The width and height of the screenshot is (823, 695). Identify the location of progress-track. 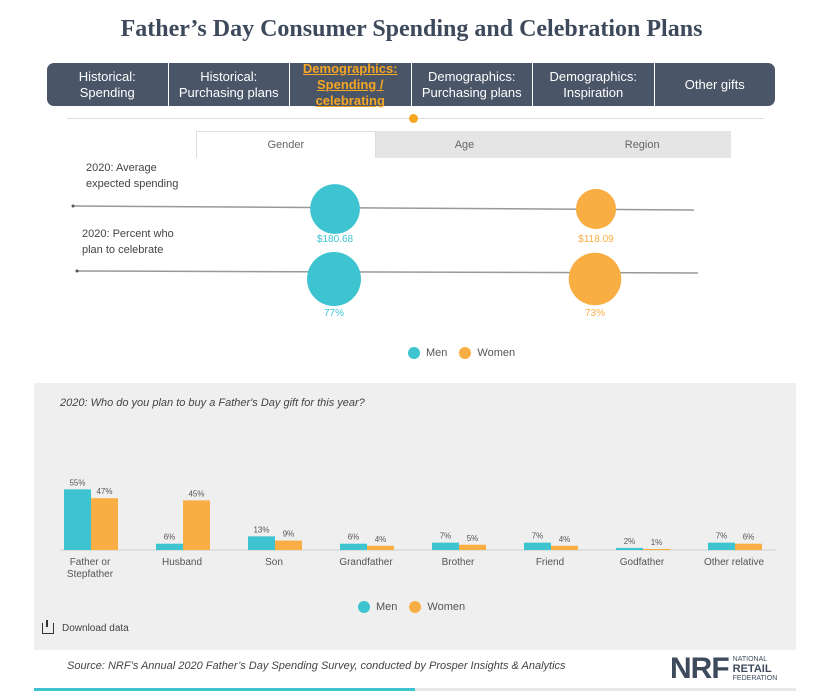
(605, 689).